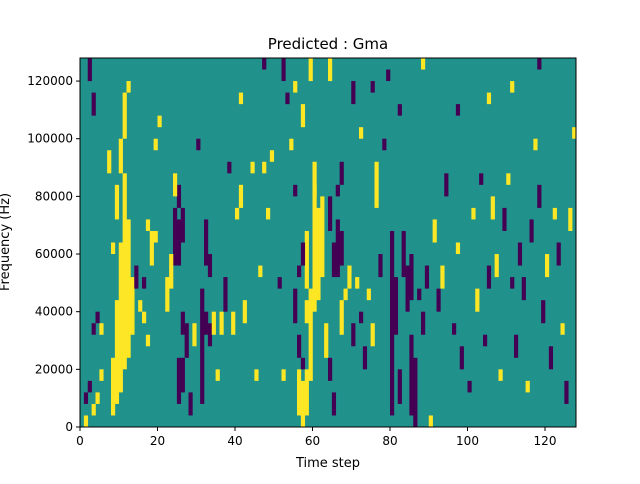 The width and height of the screenshot is (640, 484). I want to click on y-tick-label: 60000, so click(54, 254).